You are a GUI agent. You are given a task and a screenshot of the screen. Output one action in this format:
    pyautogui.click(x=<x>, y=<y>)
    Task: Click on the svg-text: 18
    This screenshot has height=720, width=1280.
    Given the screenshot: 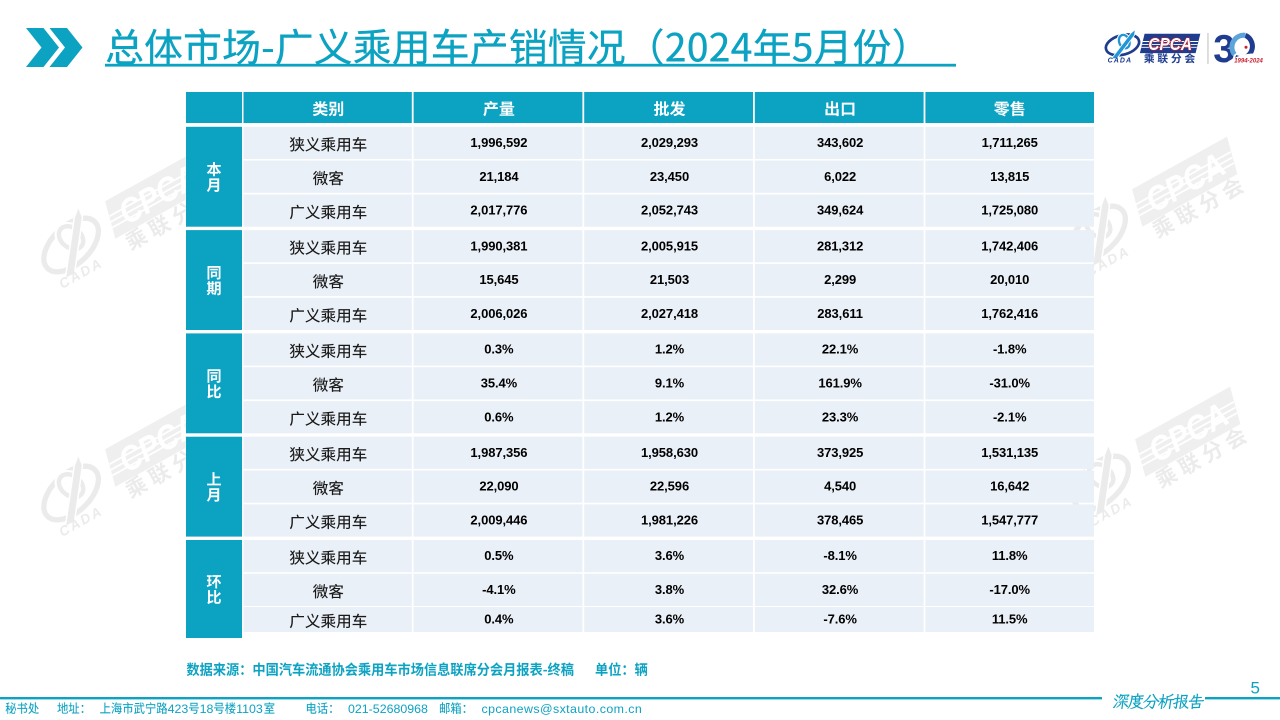 What is the action you would take?
    pyautogui.click(x=207, y=709)
    